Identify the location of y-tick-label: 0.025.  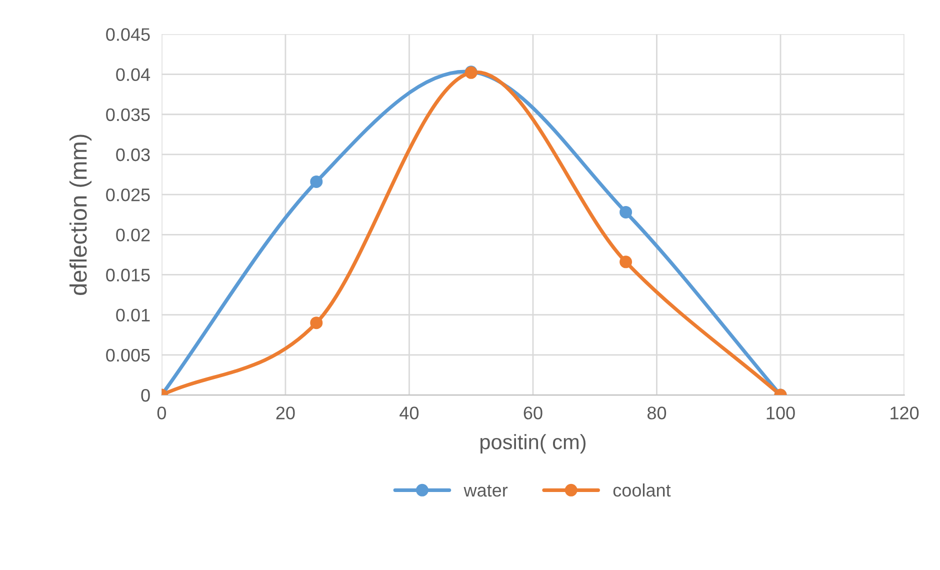
(128, 195).